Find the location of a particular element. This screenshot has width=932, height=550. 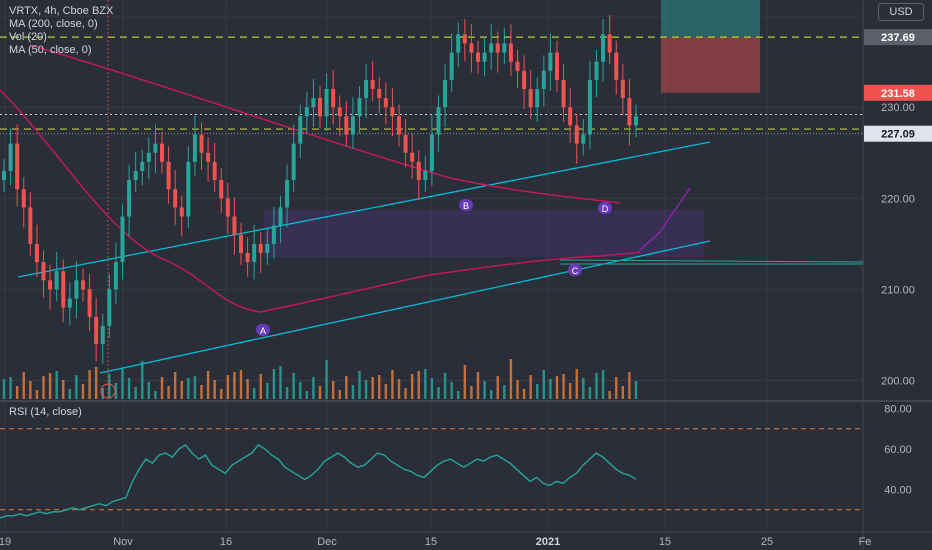

pattern-point-b is located at coordinates (466, 205).